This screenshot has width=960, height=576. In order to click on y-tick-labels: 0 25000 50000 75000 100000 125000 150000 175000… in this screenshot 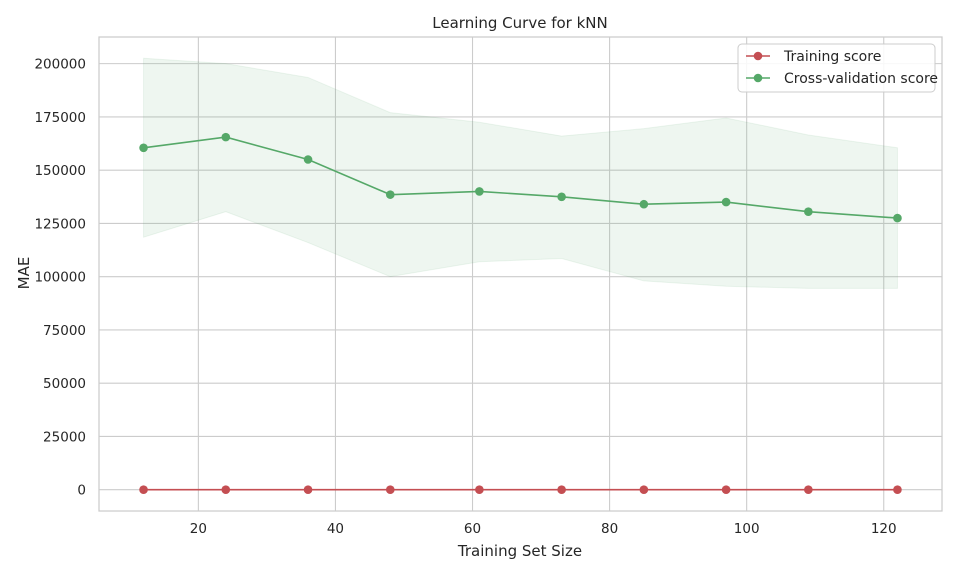, I will do `click(60, 278)`.